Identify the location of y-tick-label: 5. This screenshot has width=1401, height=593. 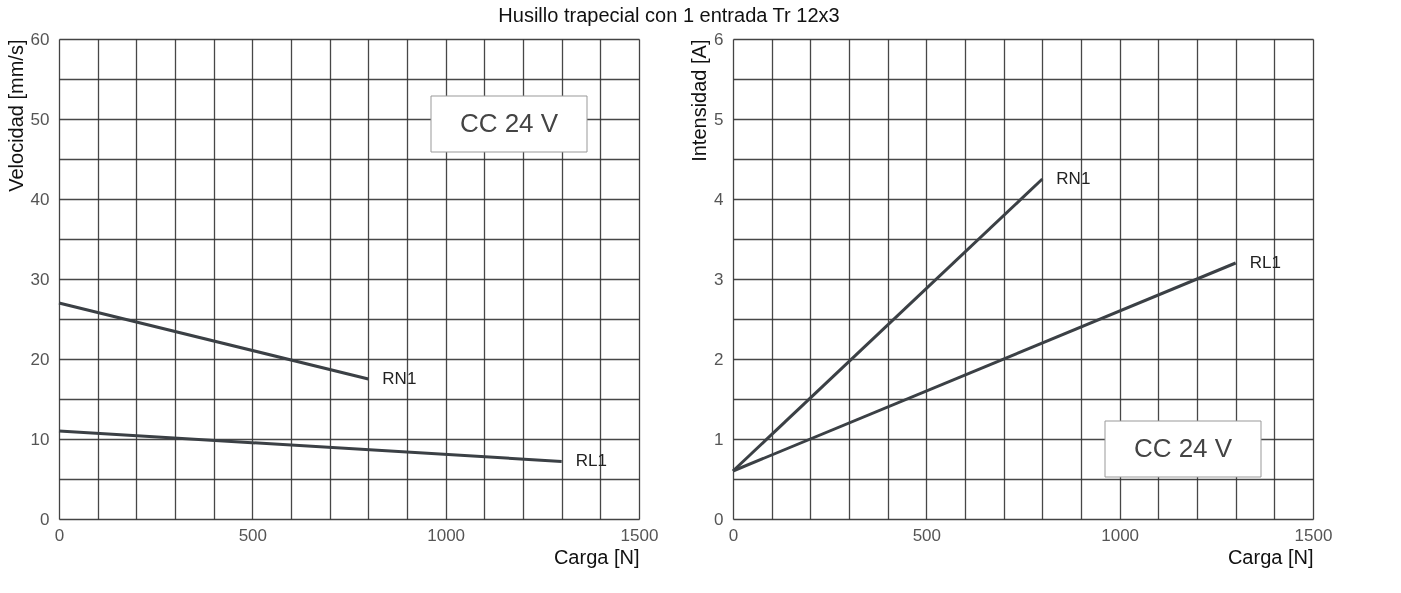
(719, 119).